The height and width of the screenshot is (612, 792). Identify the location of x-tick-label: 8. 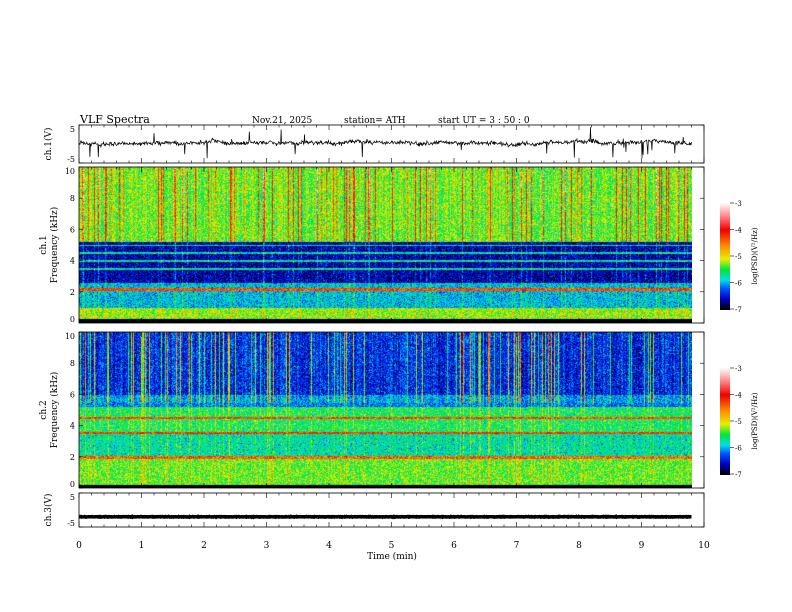
(579, 546).